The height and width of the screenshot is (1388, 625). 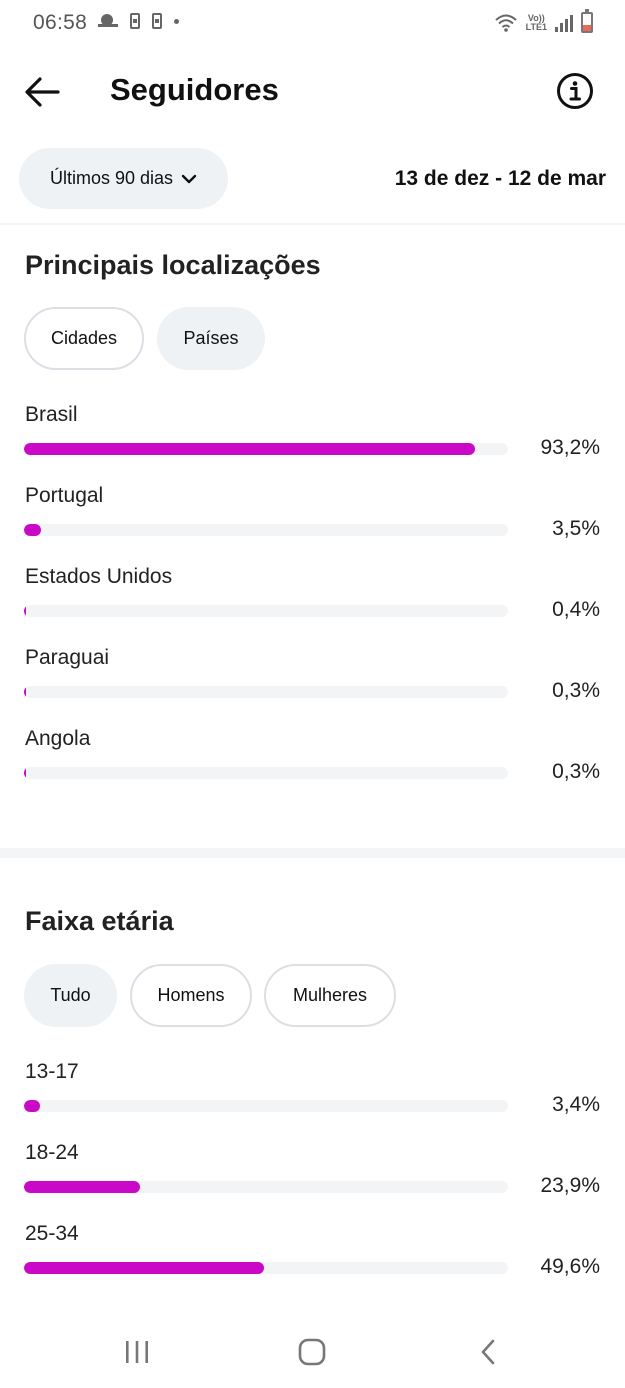 I want to click on status-bar: 06:58 Vo)) LTE1, so click(x=312, y=24).